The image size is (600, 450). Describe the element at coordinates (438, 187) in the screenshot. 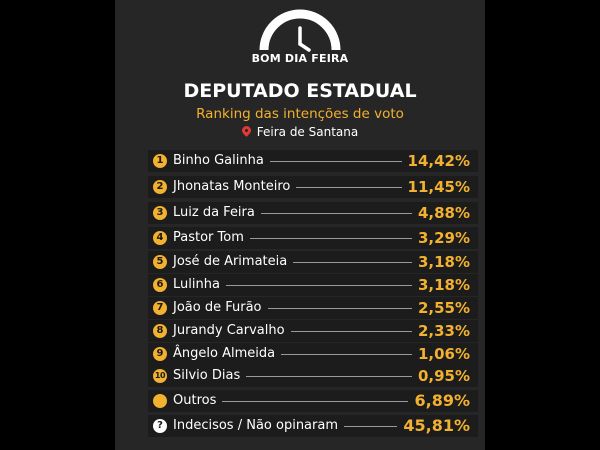

I see `vote-percentage: 11,45%` at that location.